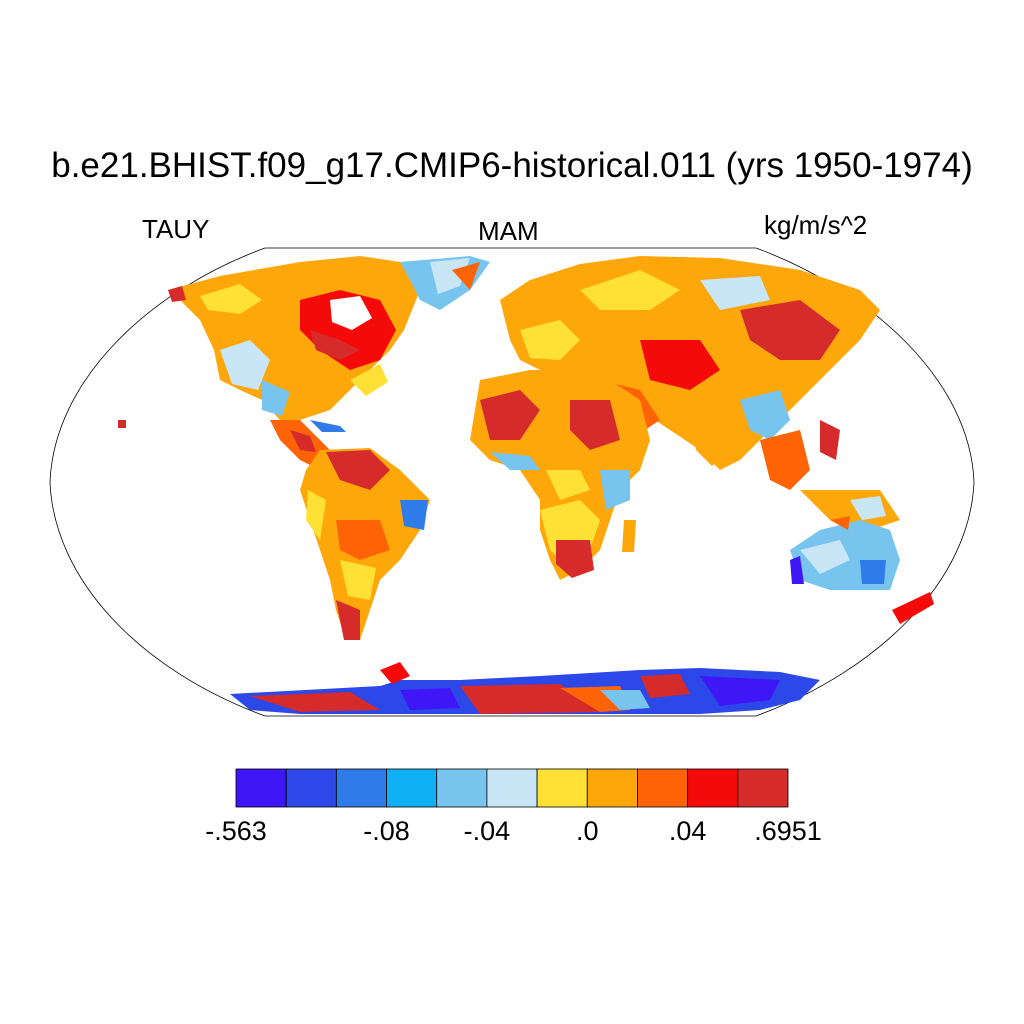 The height and width of the screenshot is (1024, 1024). I want to click on variable-label: TAUY, so click(176, 229).